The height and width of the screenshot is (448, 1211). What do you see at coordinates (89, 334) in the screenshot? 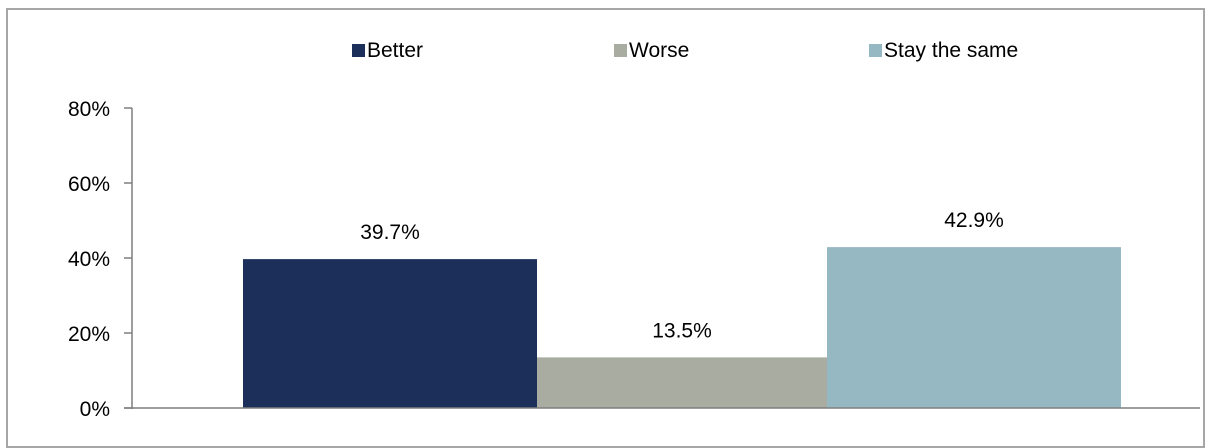
I see `y-tick-label: 20%` at bounding box center [89, 334].